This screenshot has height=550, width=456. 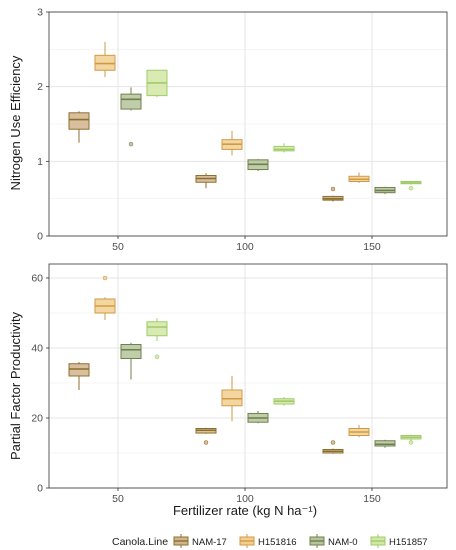 I want to click on legend-item-h151816: H151816, so click(x=268, y=541).